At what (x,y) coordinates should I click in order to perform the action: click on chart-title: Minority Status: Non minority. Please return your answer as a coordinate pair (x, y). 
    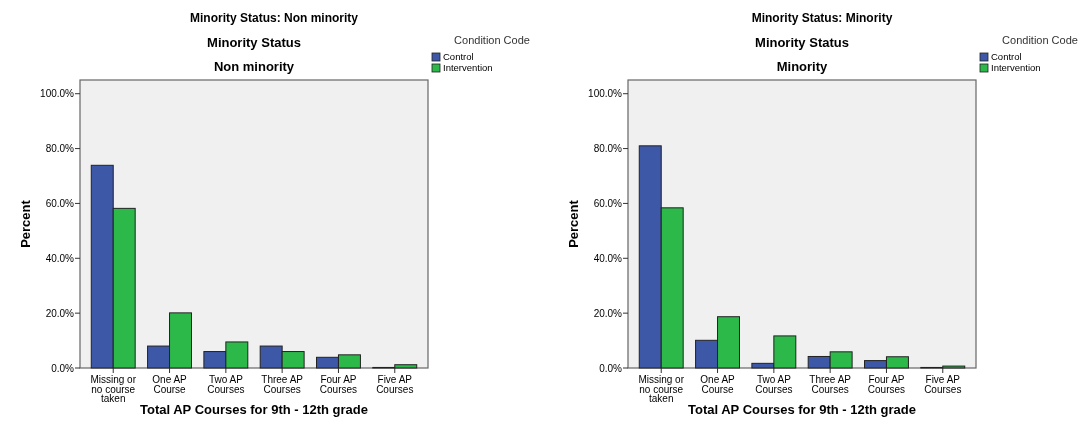
    Looking at the image, I should click on (274, 18).